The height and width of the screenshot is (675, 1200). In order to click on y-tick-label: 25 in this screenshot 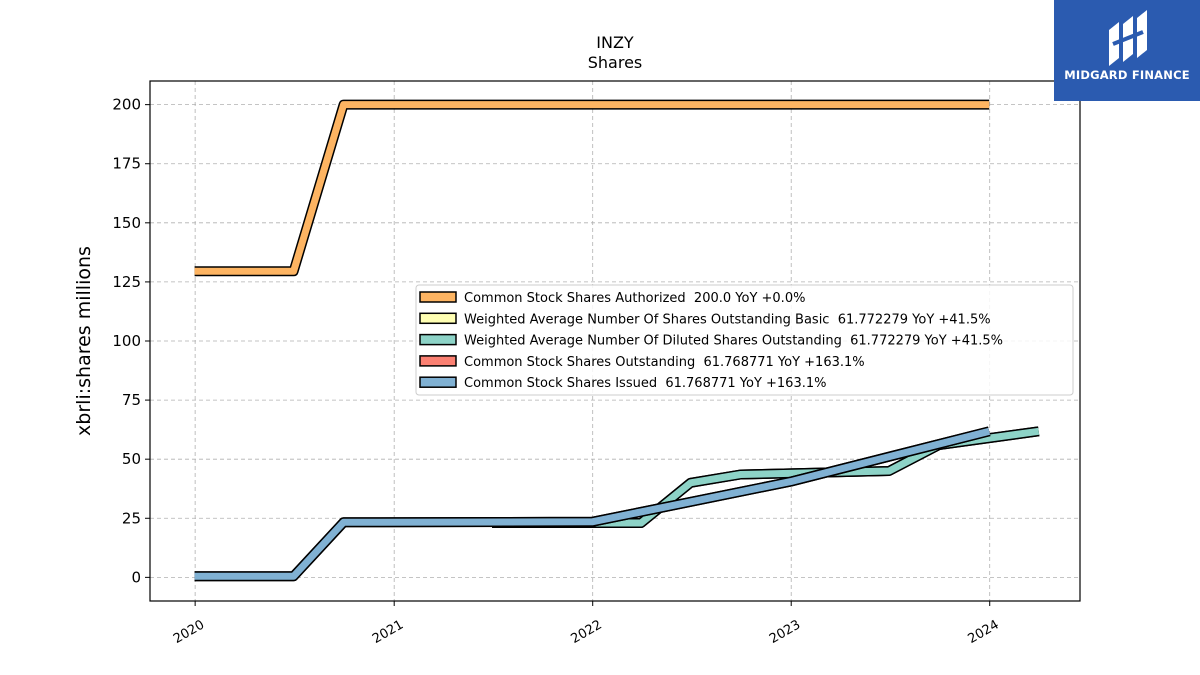, I will do `click(131, 518)`.